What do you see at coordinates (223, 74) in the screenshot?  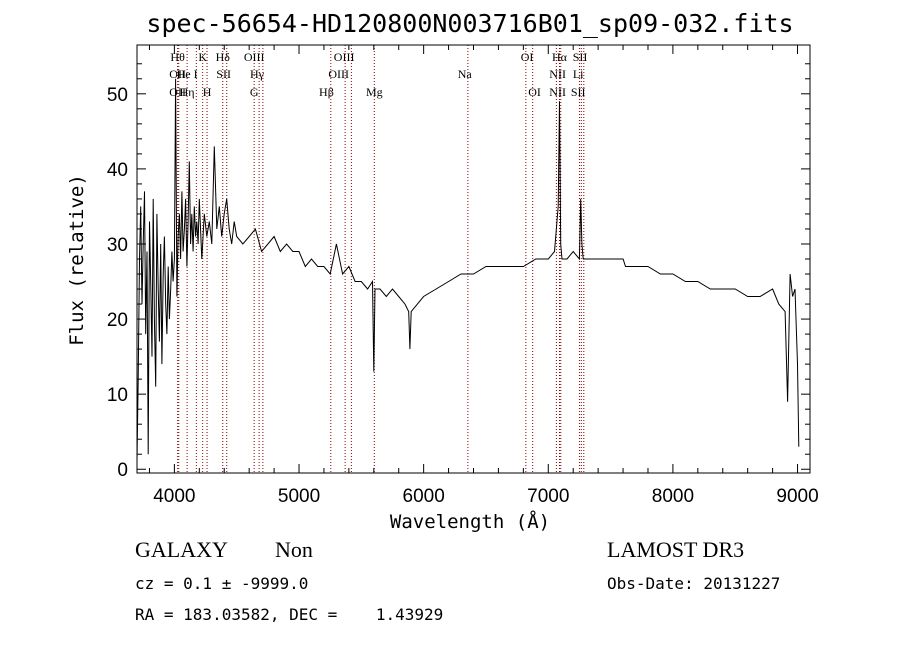 I see `line-label-8: SII` at bounding box center [223, 74].